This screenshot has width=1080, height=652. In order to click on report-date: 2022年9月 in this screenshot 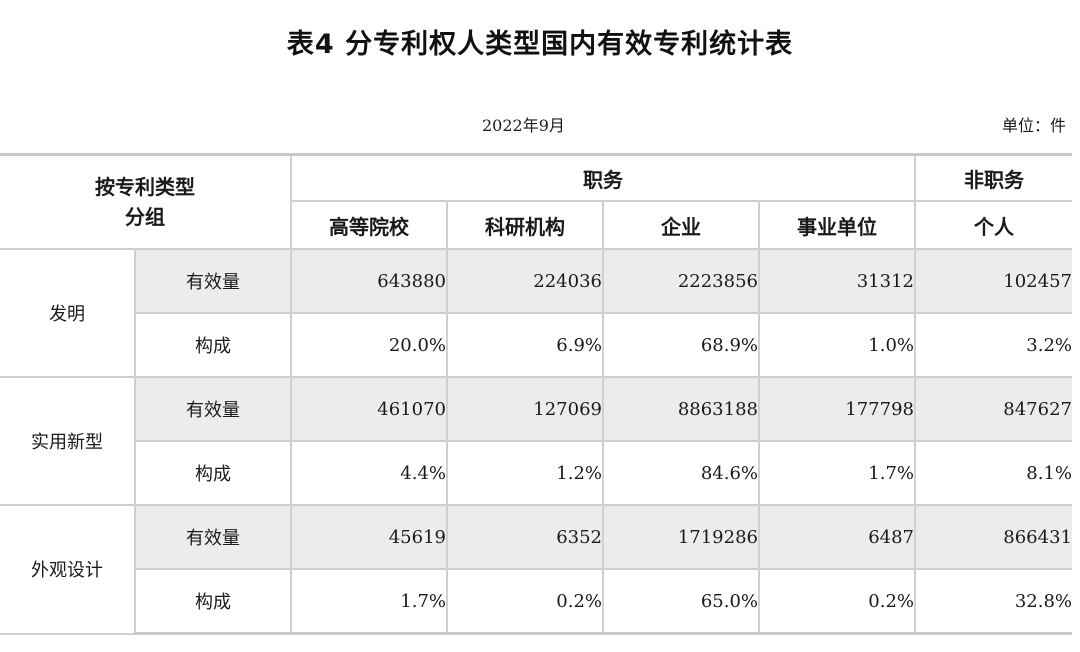, I will do `click(523, 125)`.